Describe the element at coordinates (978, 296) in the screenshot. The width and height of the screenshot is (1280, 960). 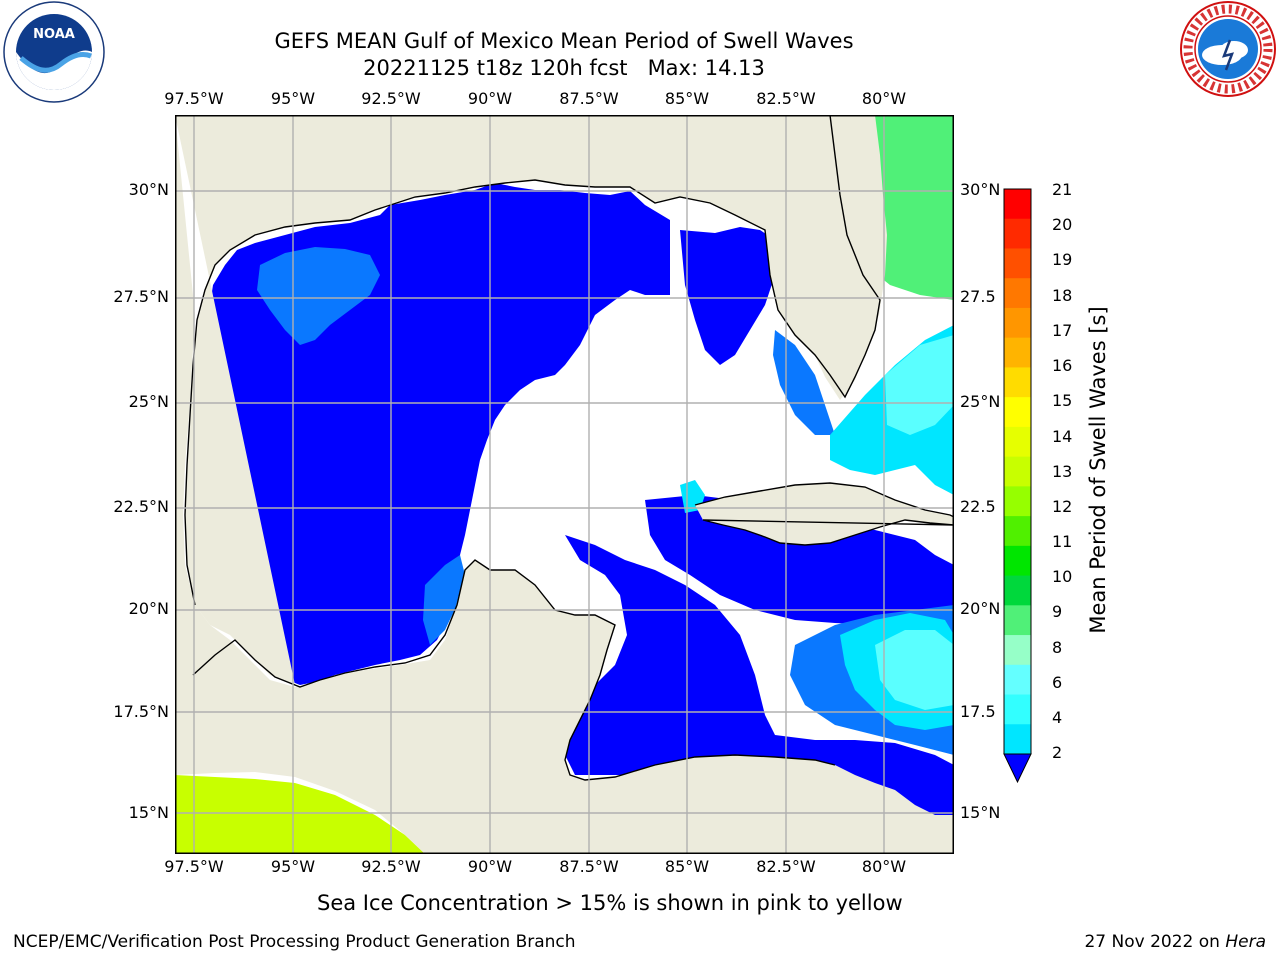
I see `lat-label: 27.5` at that location.